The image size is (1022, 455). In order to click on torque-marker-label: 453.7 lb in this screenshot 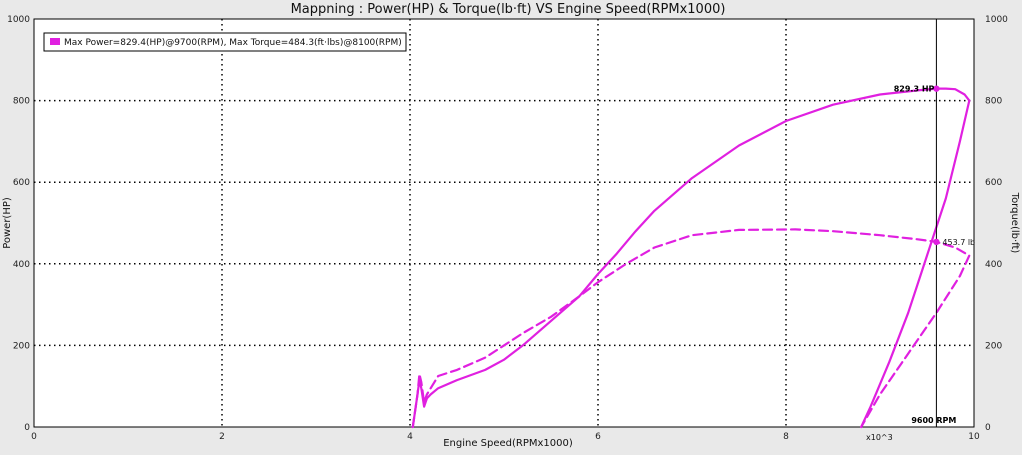, I will do `click(958, 242)`.